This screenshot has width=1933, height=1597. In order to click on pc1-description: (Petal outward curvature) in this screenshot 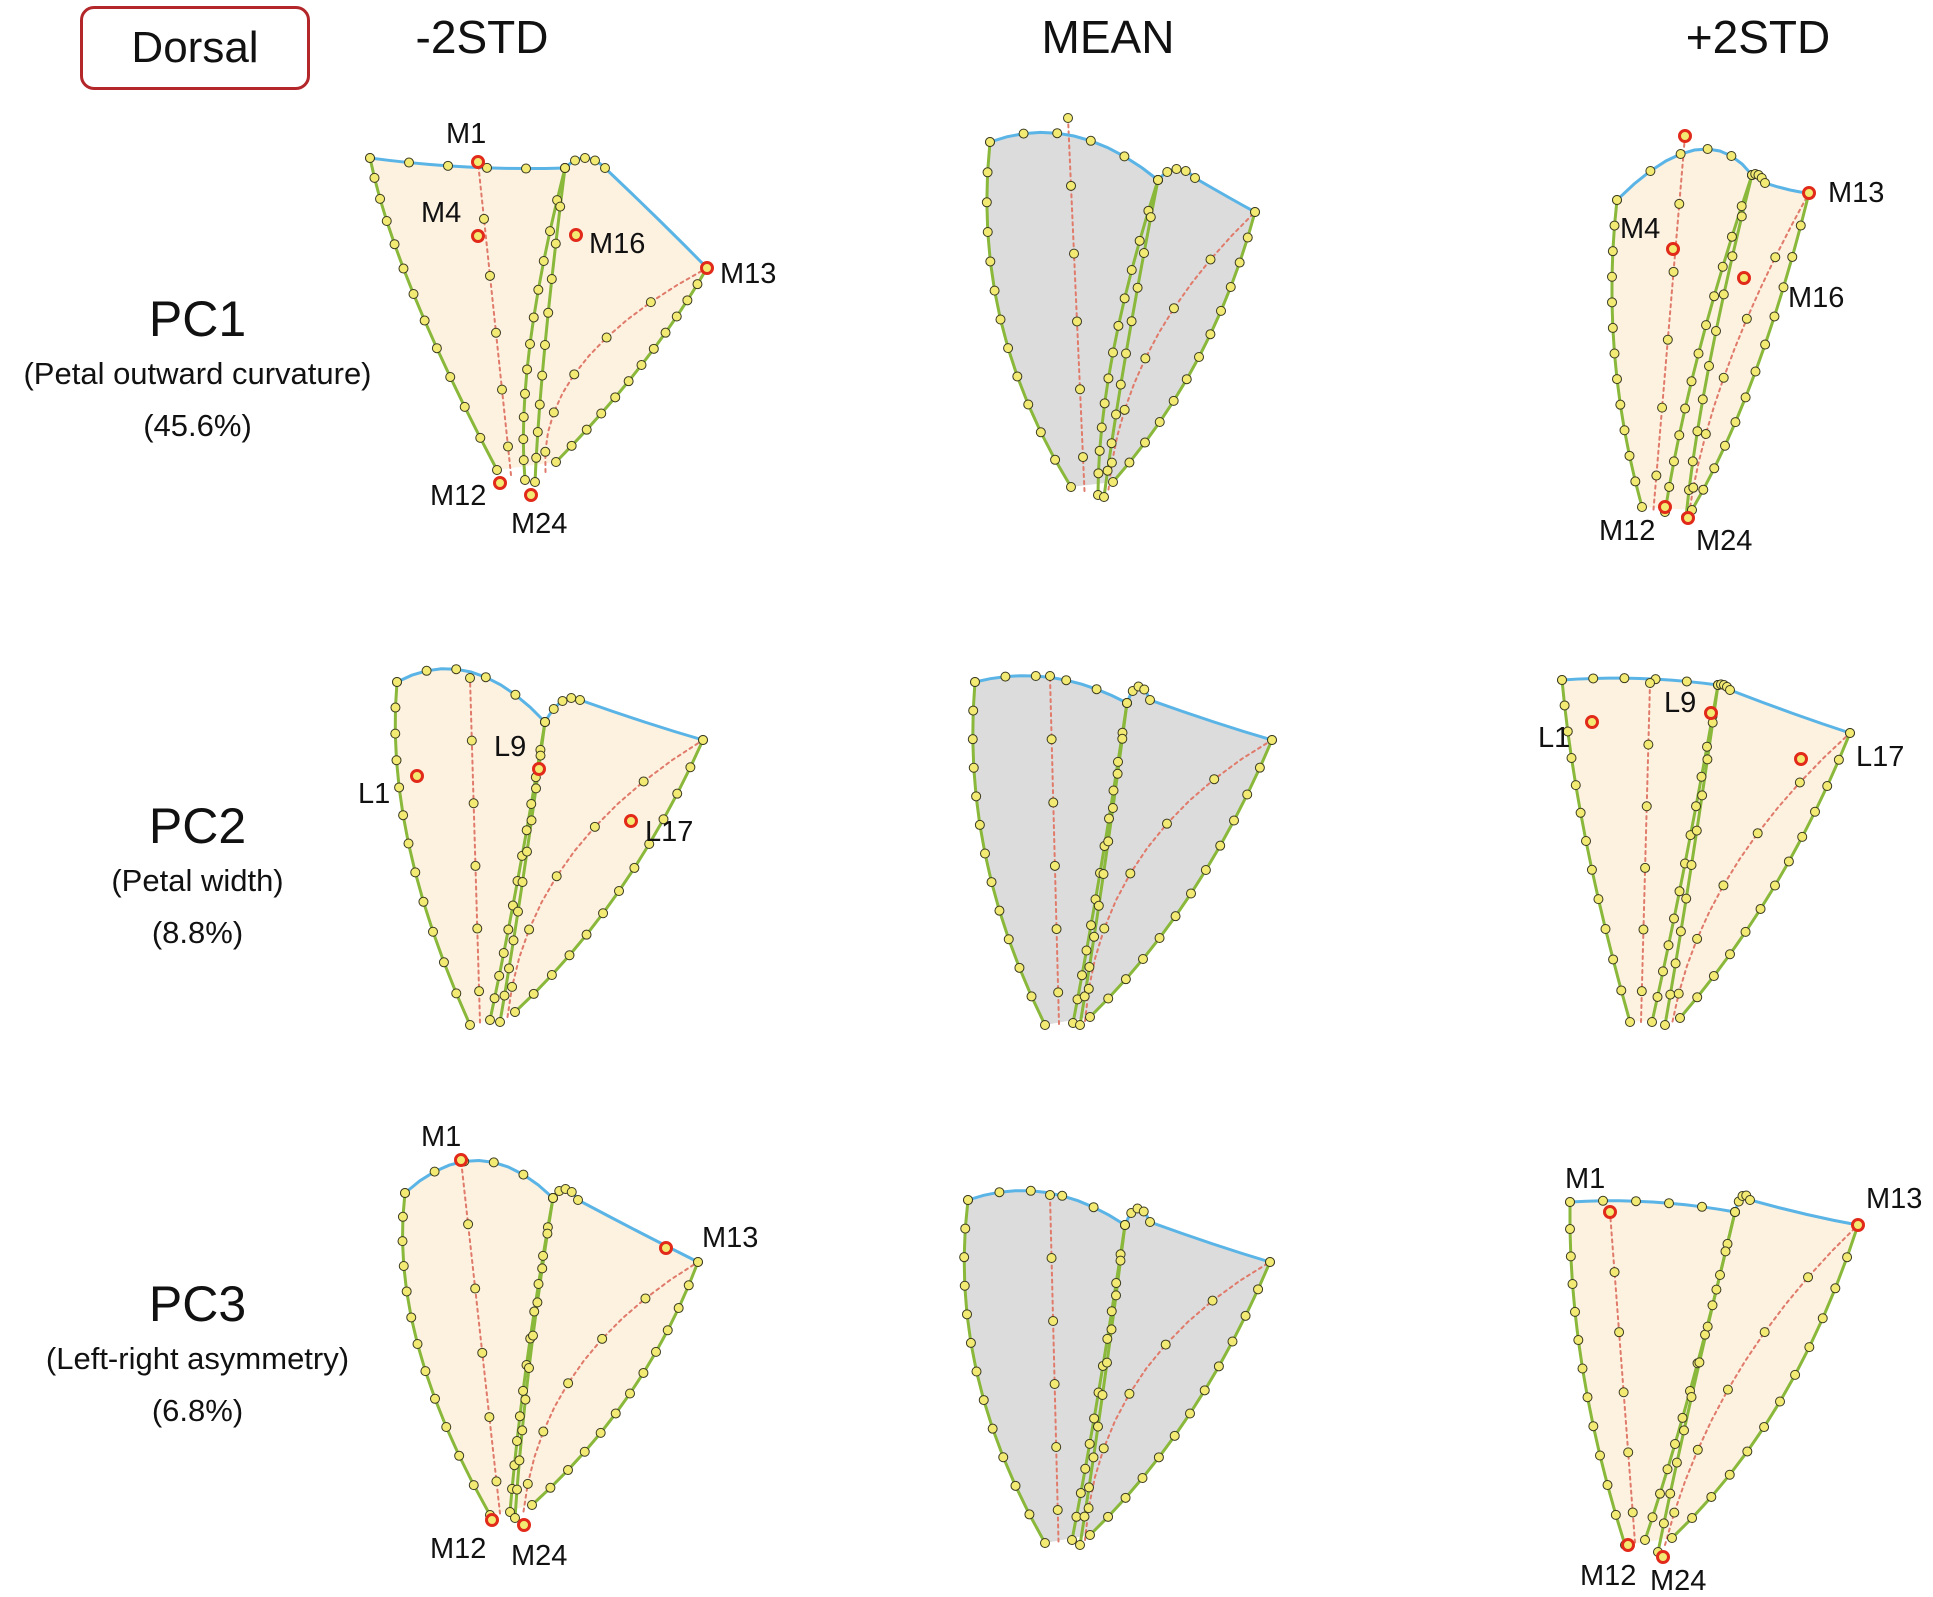, I will do `click(197, 373)`.